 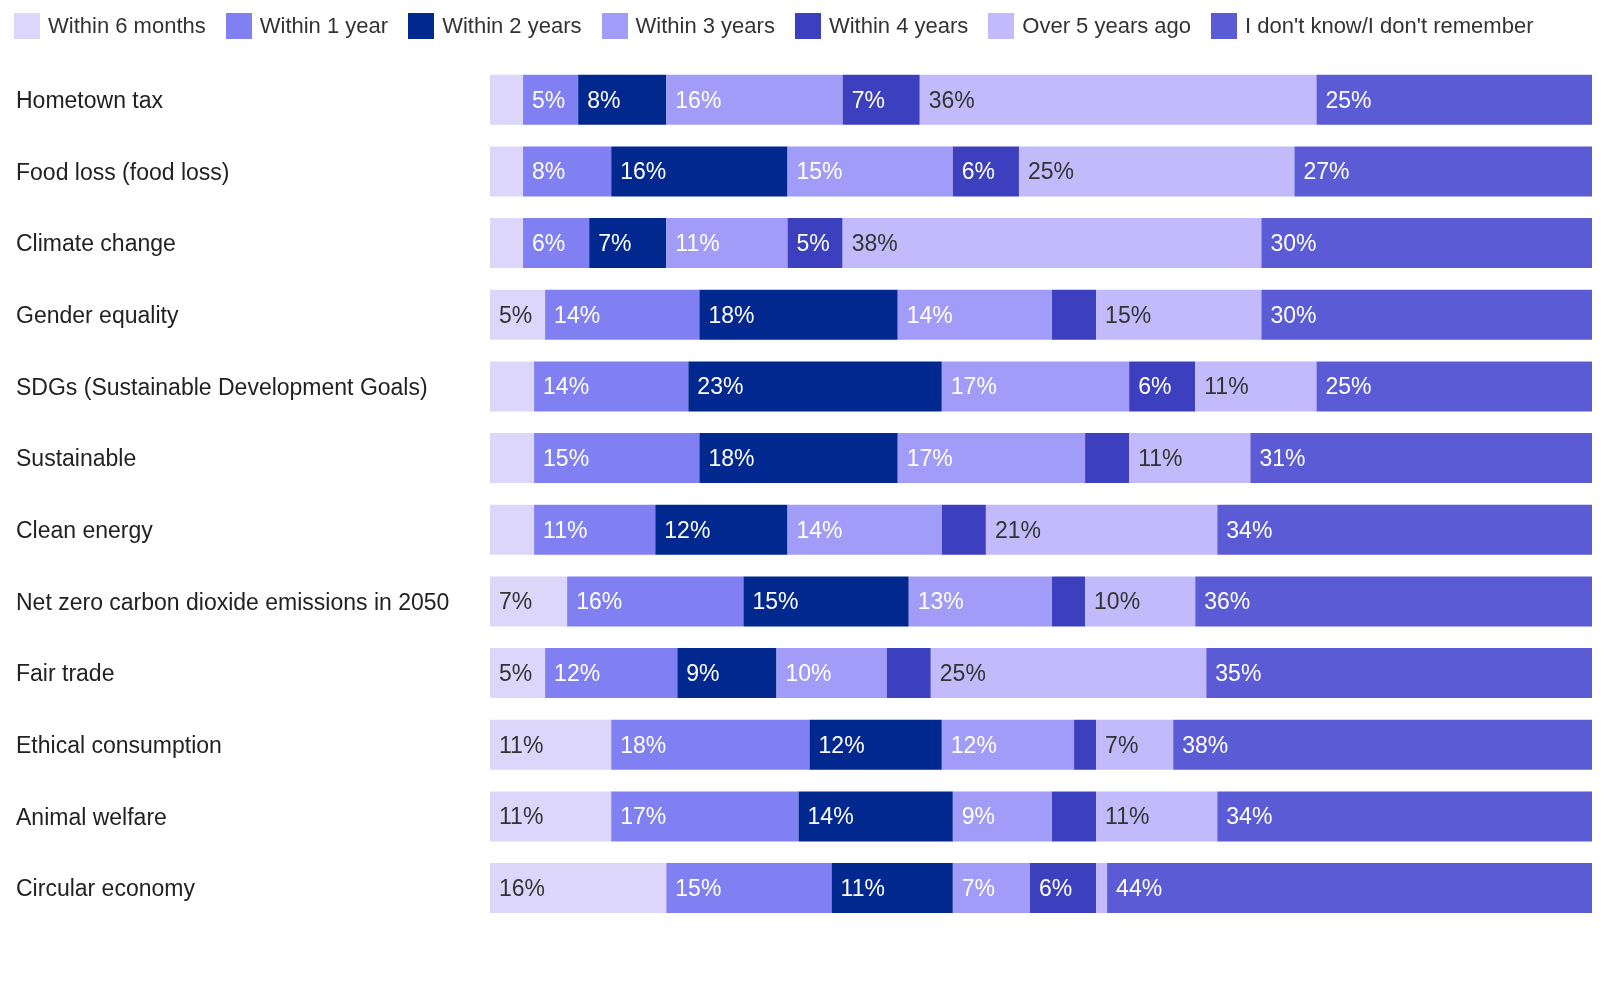 What do you see at coordinates (233, 601) in the screenshot?
I see `y-tick-label: Net zero carbon dioxide emissions in 2050` at bounding box center [233, 601].